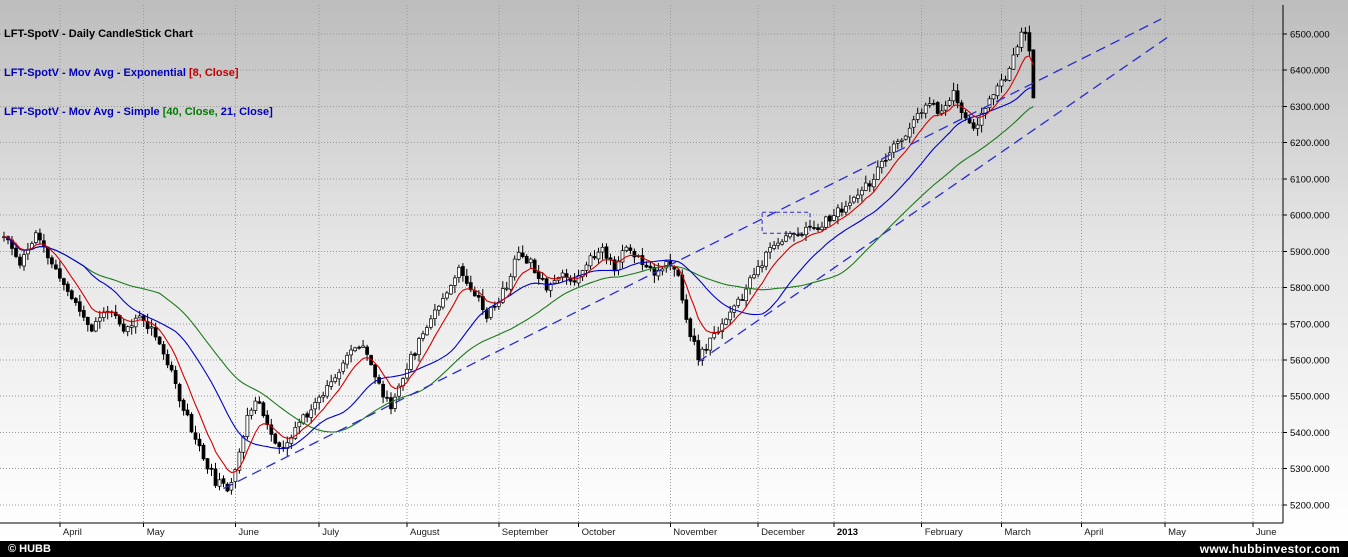 This screenshot has width=1348, height=557. What do you see at coordinates (1310, 288) in the screenshot?
I see `svg-text: 5800.000` at bounding box center [1310, 288].